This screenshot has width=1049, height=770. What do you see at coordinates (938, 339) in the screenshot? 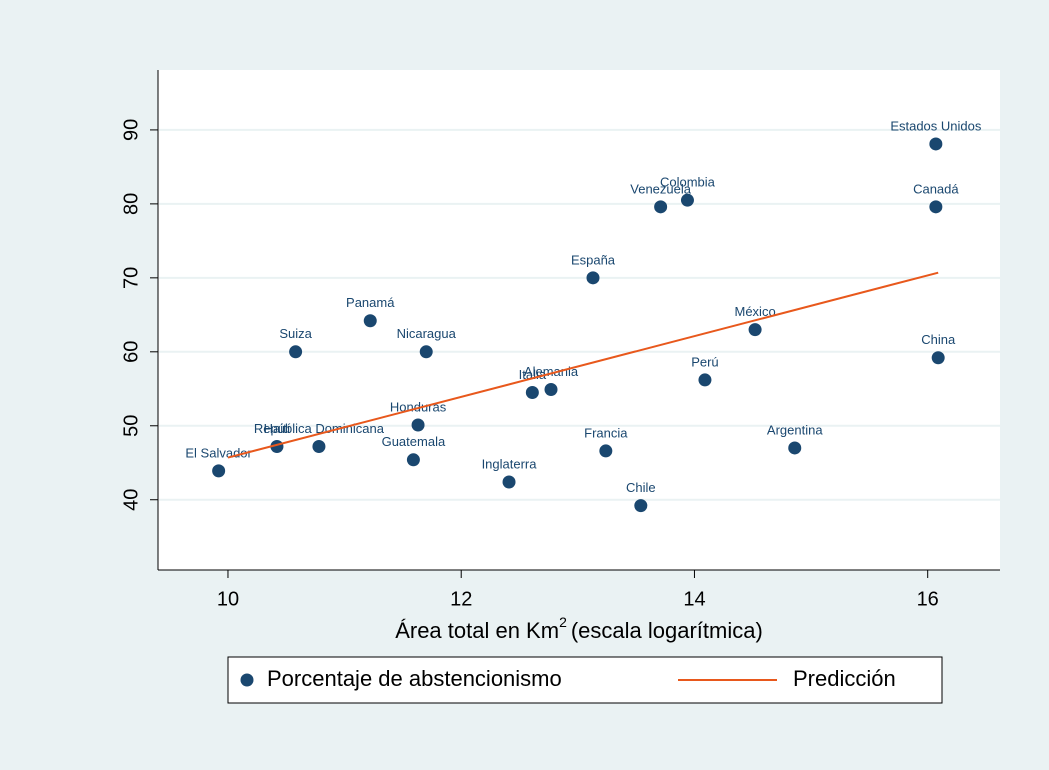
I see `point-label: China` at bounding box center [938, 339].